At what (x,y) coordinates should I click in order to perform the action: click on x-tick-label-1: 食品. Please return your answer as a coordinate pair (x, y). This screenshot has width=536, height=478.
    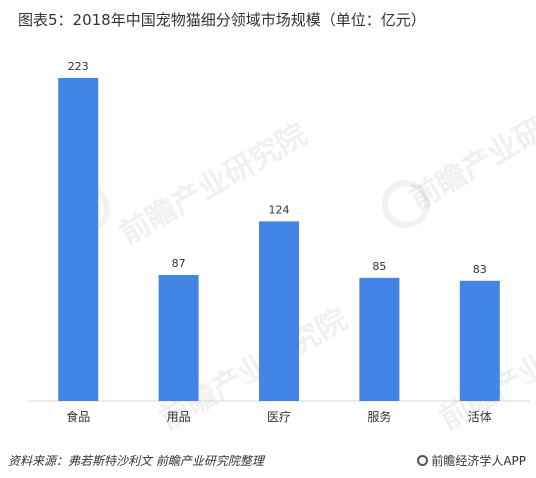
    Looking at the image, I should click on (78, 416).